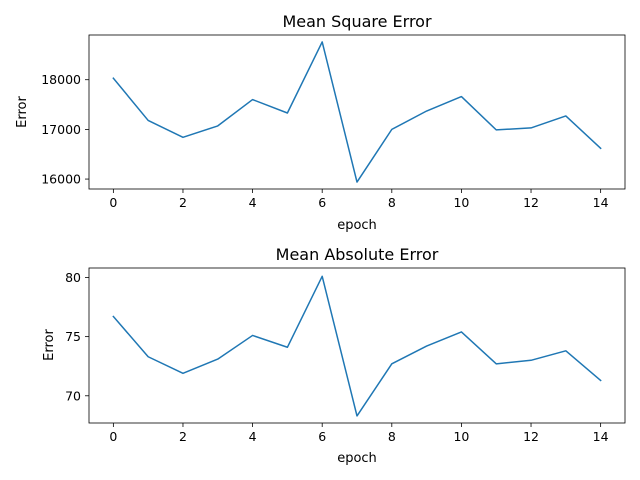 Image resolution: width=640 pixels, height=480 pixels. Describe the element at coordinates (73, 336) in the screenshot. I see `mae-y-tick-label: 75` at that location.